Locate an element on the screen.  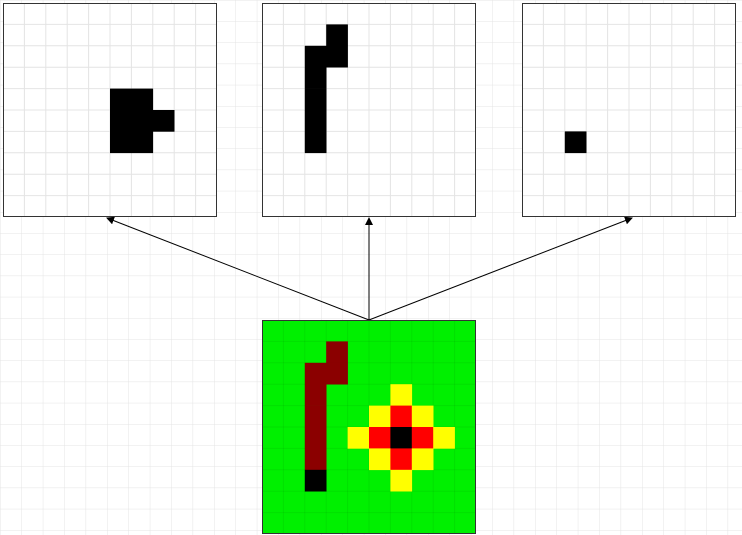
arrows-layer is located at coordinates (369, 268).